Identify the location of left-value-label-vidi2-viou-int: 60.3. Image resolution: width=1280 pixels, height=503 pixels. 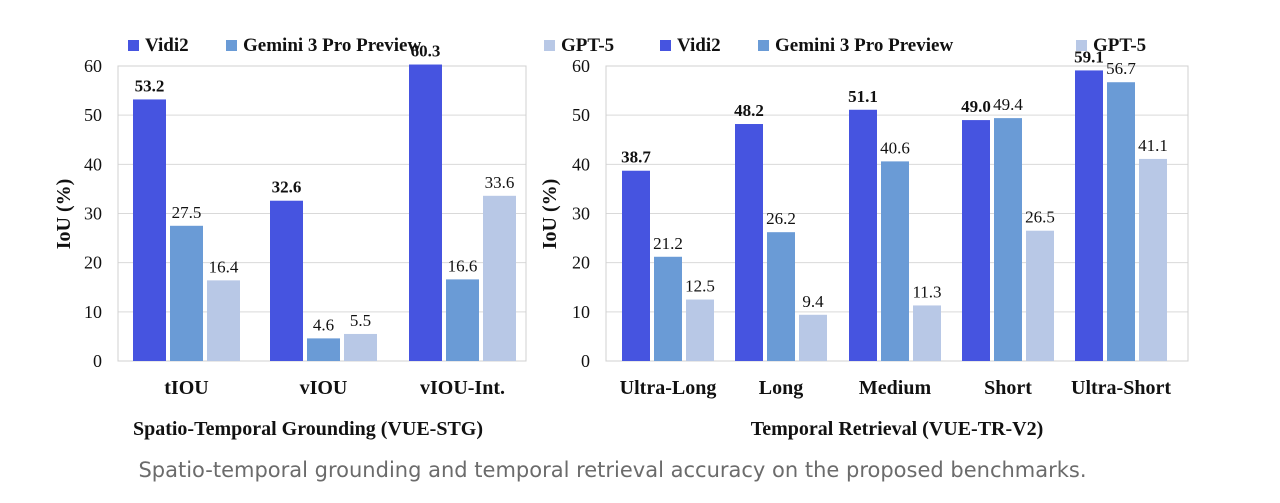
(426, 51).